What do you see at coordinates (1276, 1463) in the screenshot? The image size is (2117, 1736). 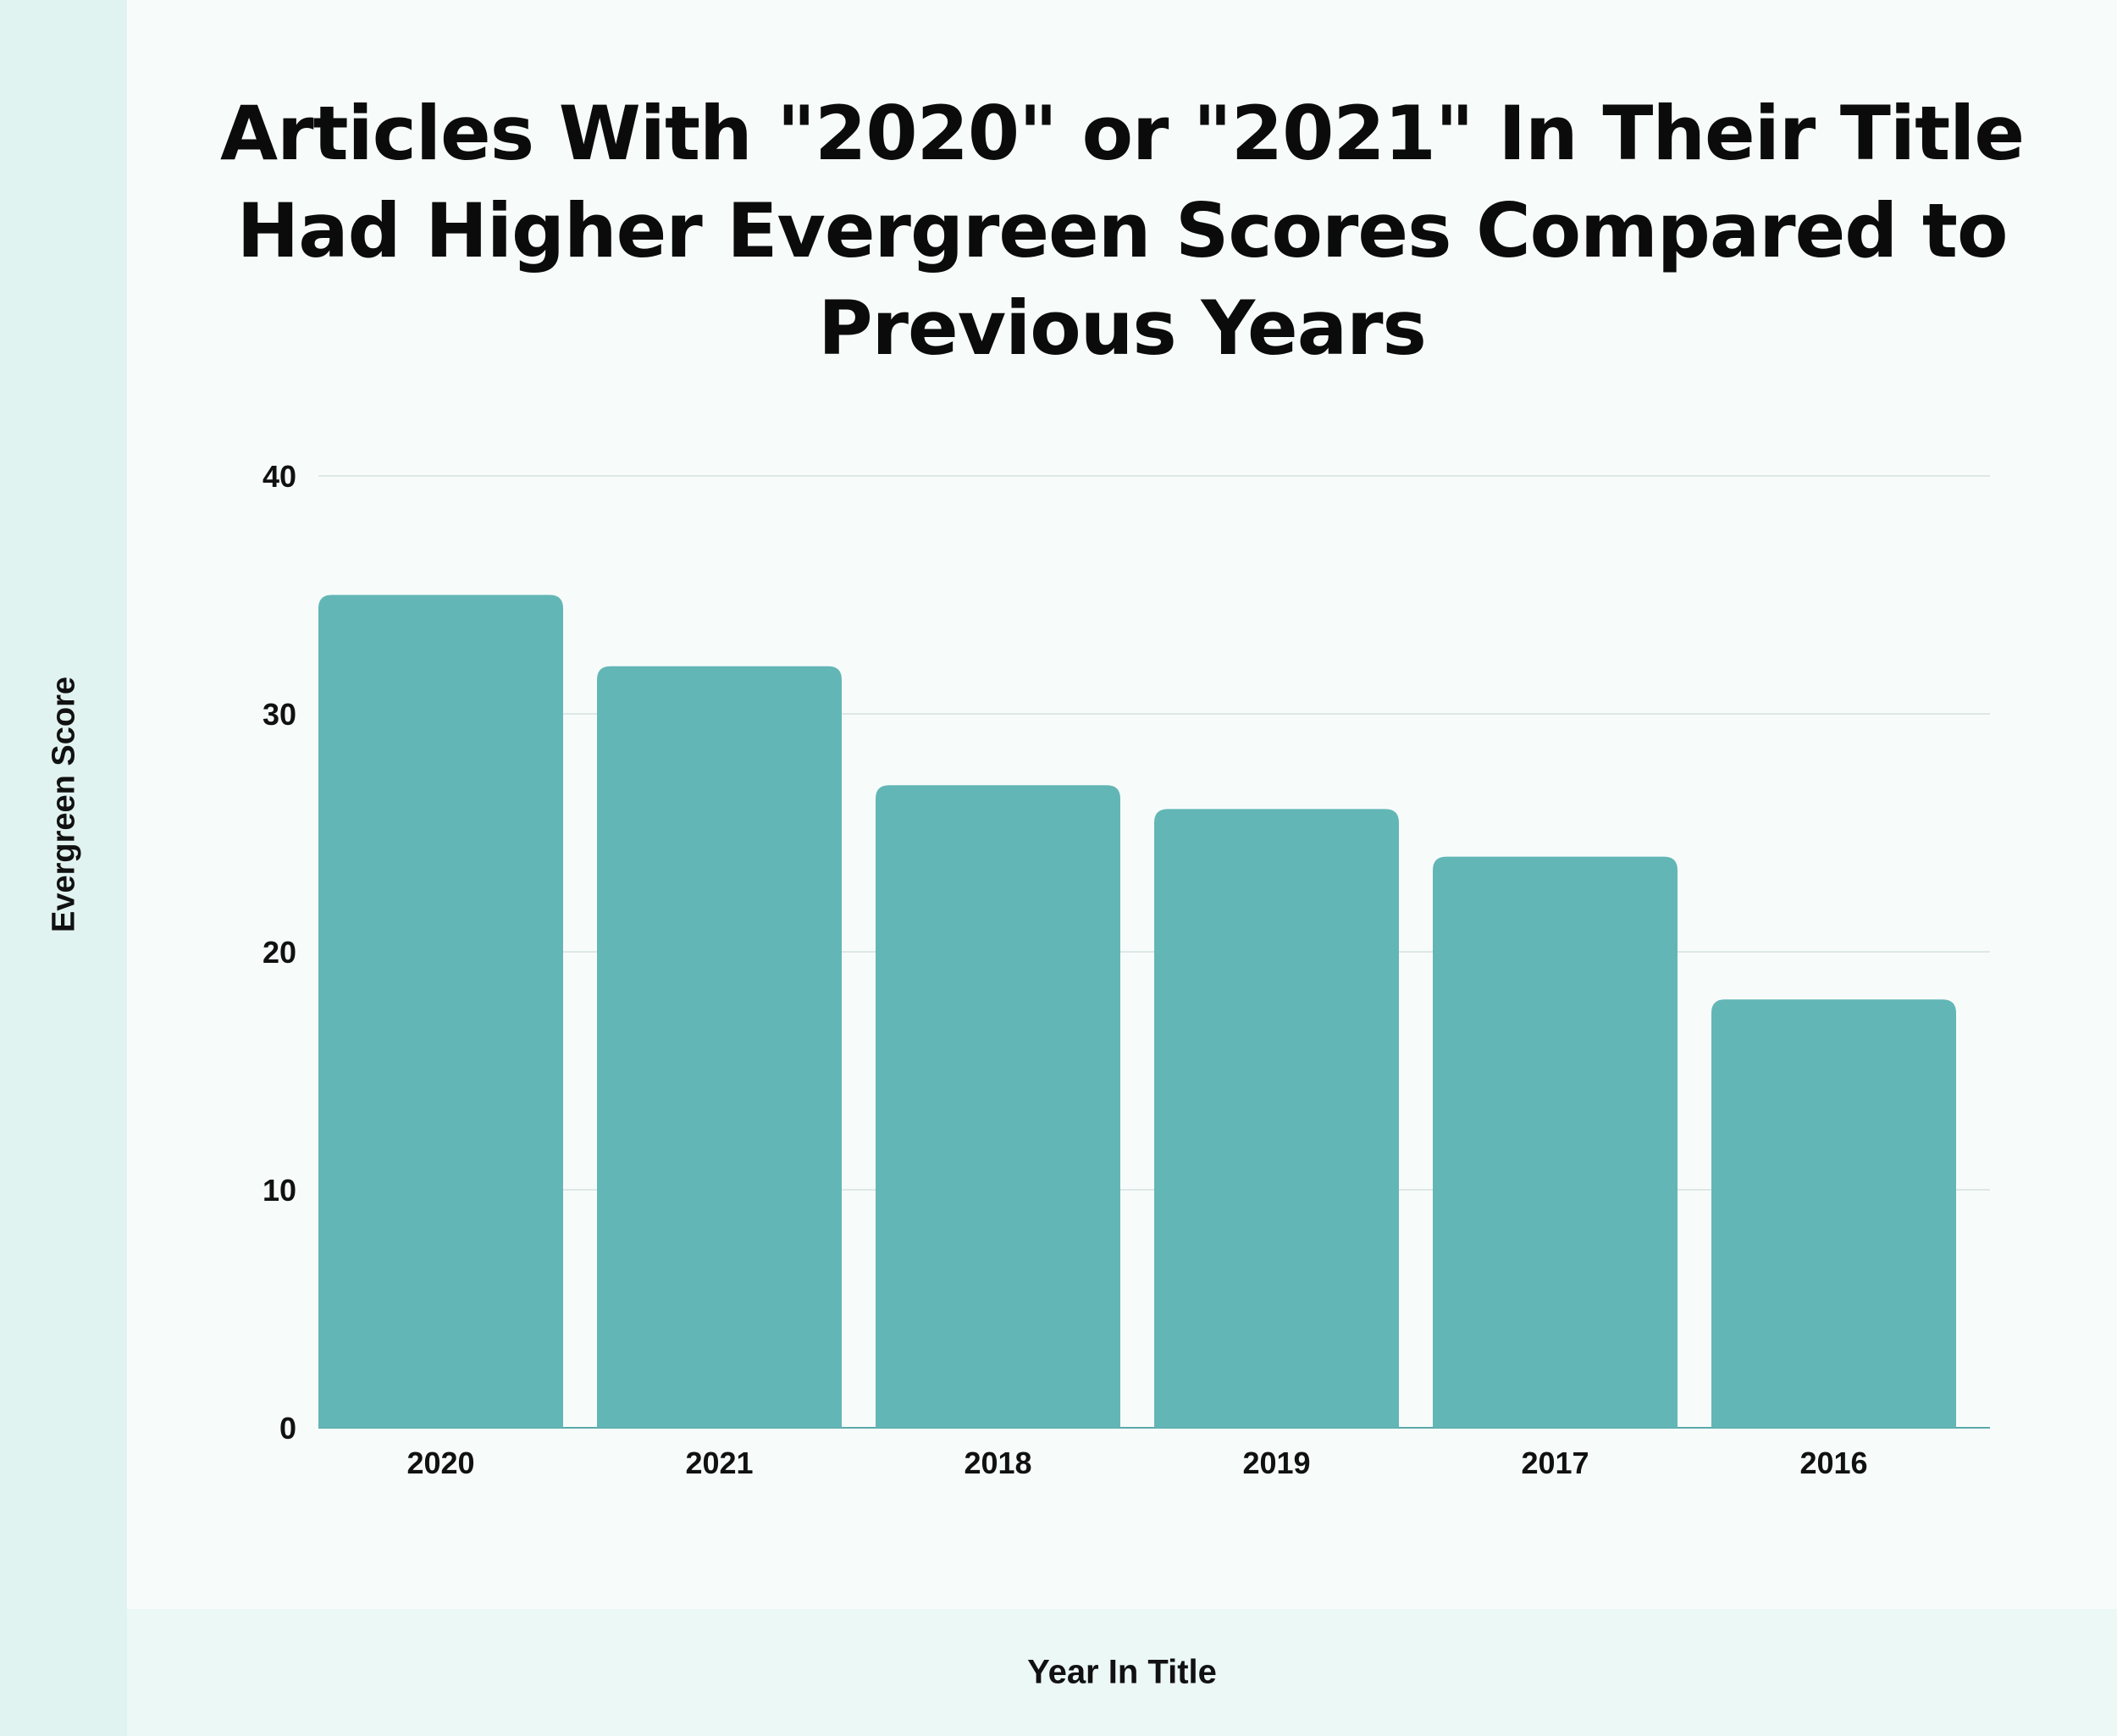 I see `x-tick-label: 2019` at bounding box center [1276, 1463].